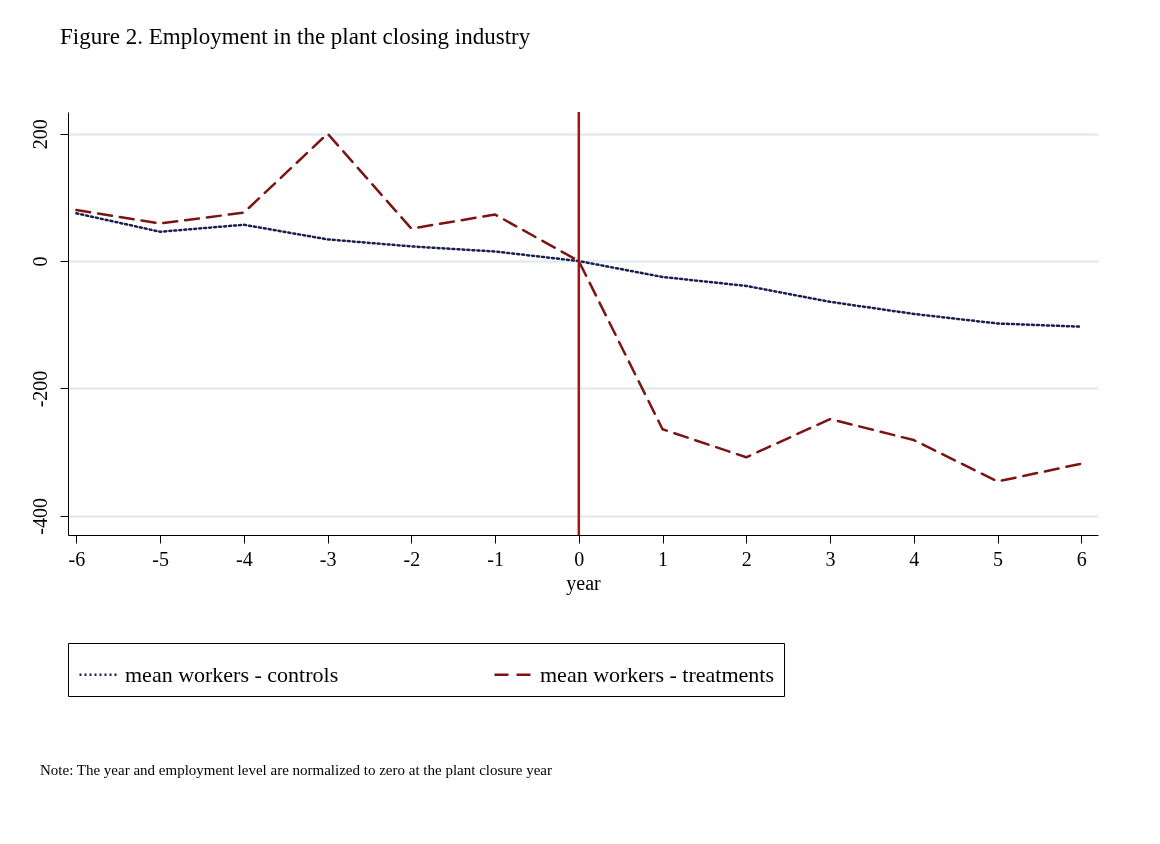 Image resolution: width=1160 pixels, height=844 pixels. I want to click on x-tick-label: -1, so click(495, 558).